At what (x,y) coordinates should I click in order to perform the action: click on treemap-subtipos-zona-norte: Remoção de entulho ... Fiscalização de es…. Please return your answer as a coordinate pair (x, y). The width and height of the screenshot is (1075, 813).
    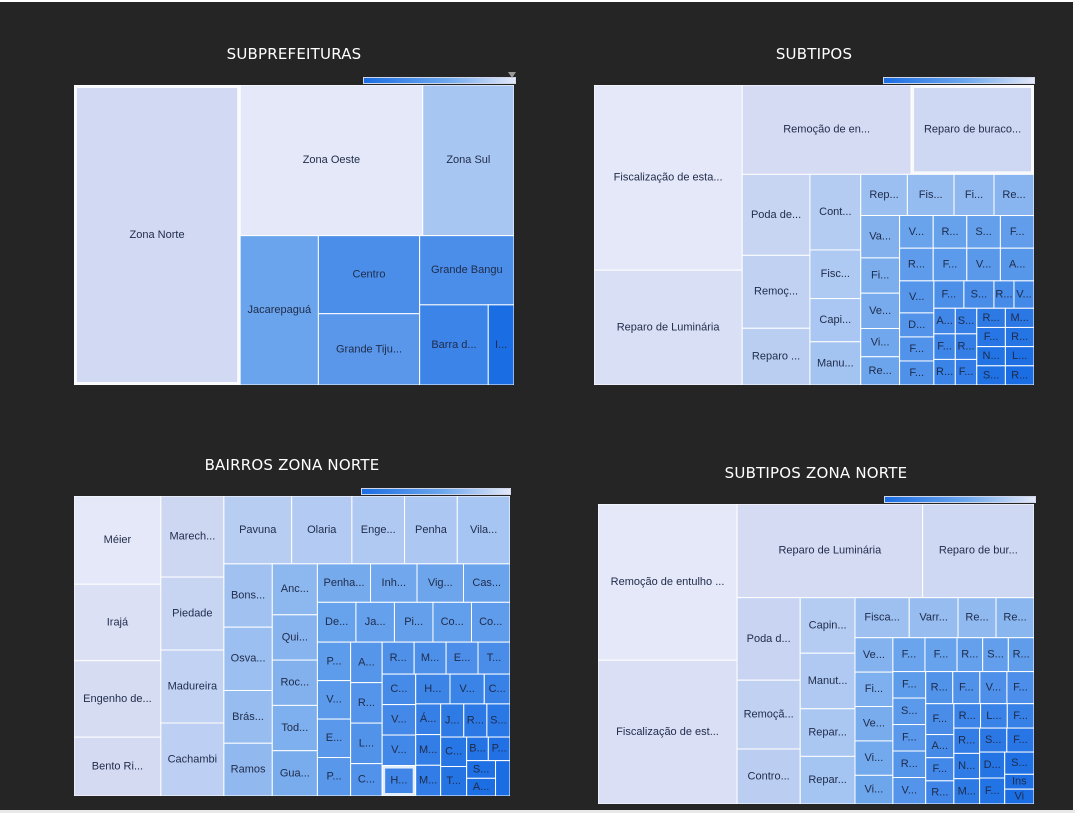
    Looking at the image, I should click on (816, 654).